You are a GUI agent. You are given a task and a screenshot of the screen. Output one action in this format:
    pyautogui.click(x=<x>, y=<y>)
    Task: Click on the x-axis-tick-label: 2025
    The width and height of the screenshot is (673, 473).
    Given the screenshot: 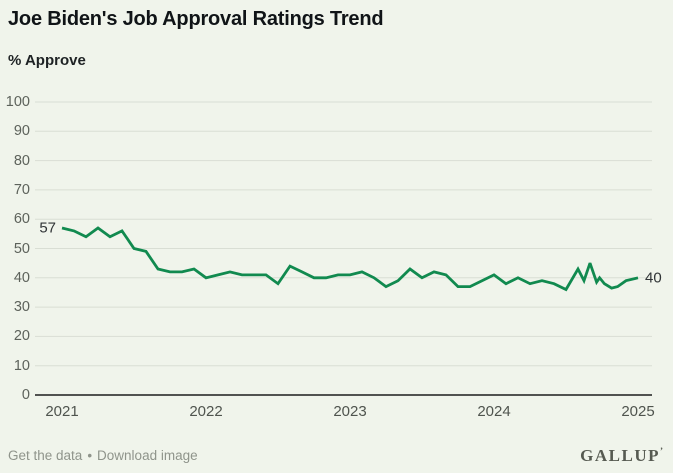 What is the action you would take?
    pyautogui.click(x=638, y=411)
    